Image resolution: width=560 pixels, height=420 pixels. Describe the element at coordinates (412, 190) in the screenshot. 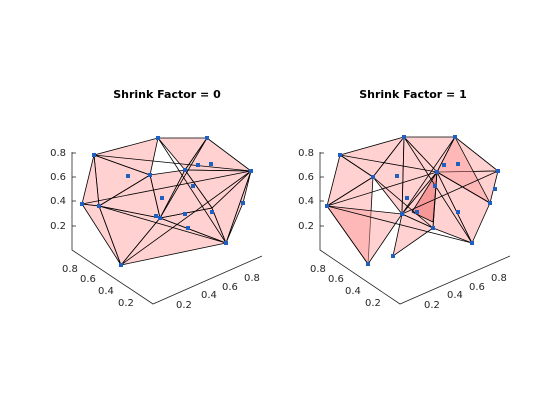

I see `plot-right-edges` at that location.